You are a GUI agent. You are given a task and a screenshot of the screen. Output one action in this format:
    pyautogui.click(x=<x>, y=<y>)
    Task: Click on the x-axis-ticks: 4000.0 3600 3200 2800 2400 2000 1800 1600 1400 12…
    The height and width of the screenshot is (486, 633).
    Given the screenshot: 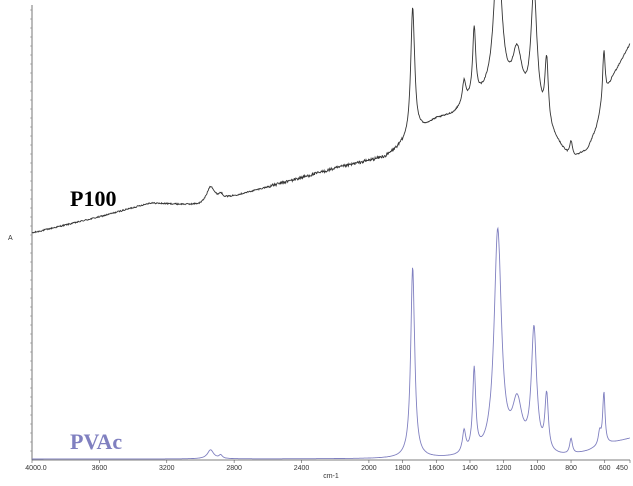 What is the action you would take?
    pyautogui.click(x=328, y=466)
    